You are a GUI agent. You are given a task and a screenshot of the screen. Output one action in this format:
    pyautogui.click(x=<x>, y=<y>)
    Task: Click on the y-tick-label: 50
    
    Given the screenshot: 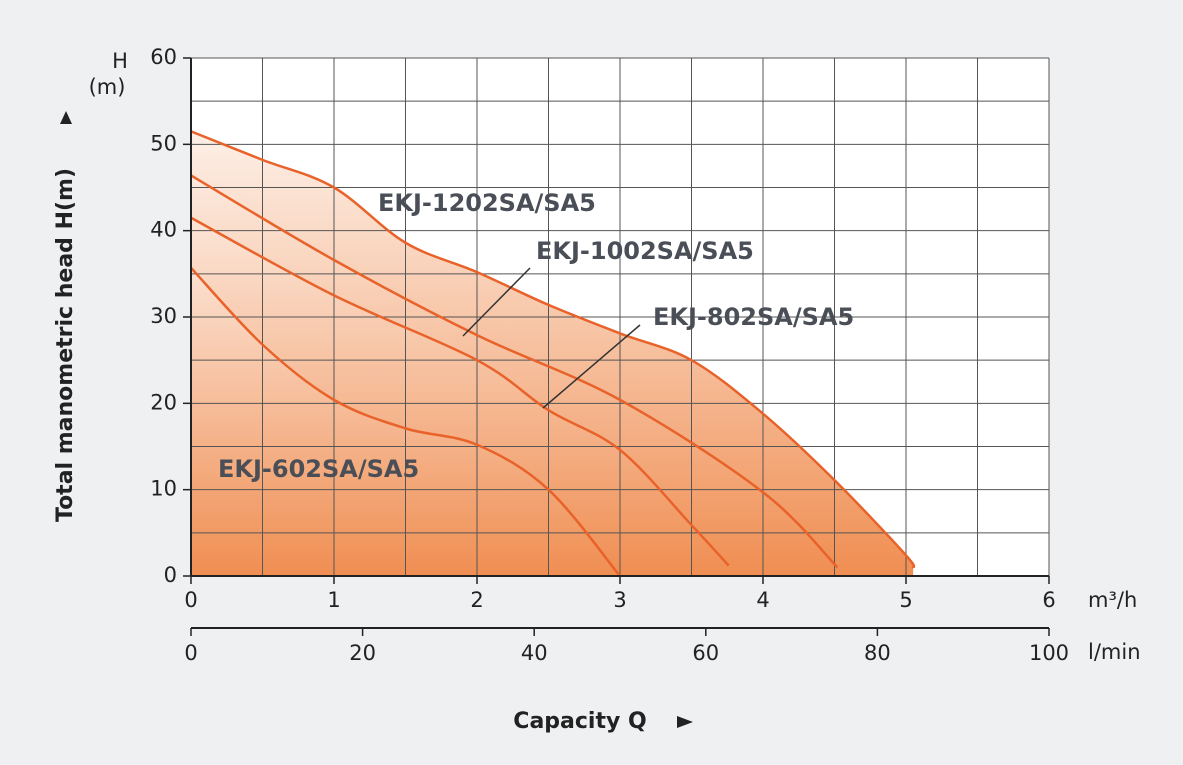 What is the action you would take?
    pyautogui.click(x=163, y=143)
    